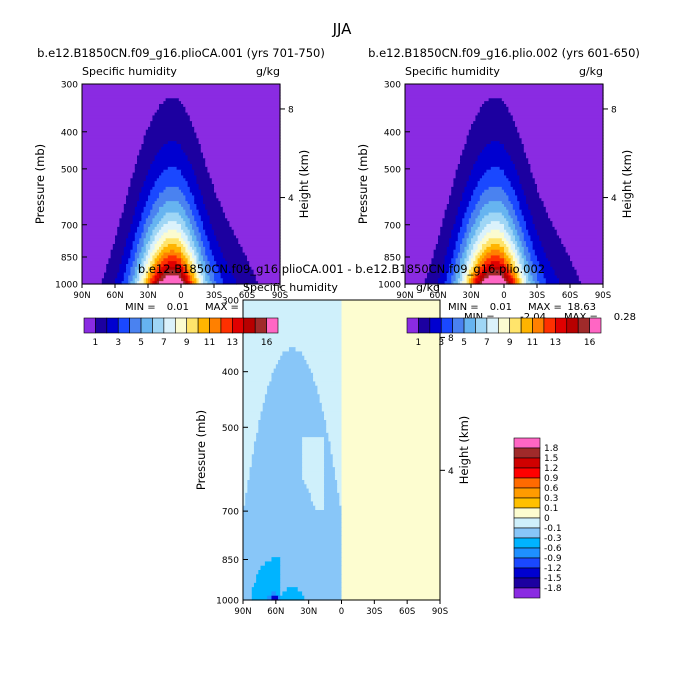 The height and width of the screenshot is (685, 685). I want to click on panel-left-label: Specific humidity, so click(452, 71).